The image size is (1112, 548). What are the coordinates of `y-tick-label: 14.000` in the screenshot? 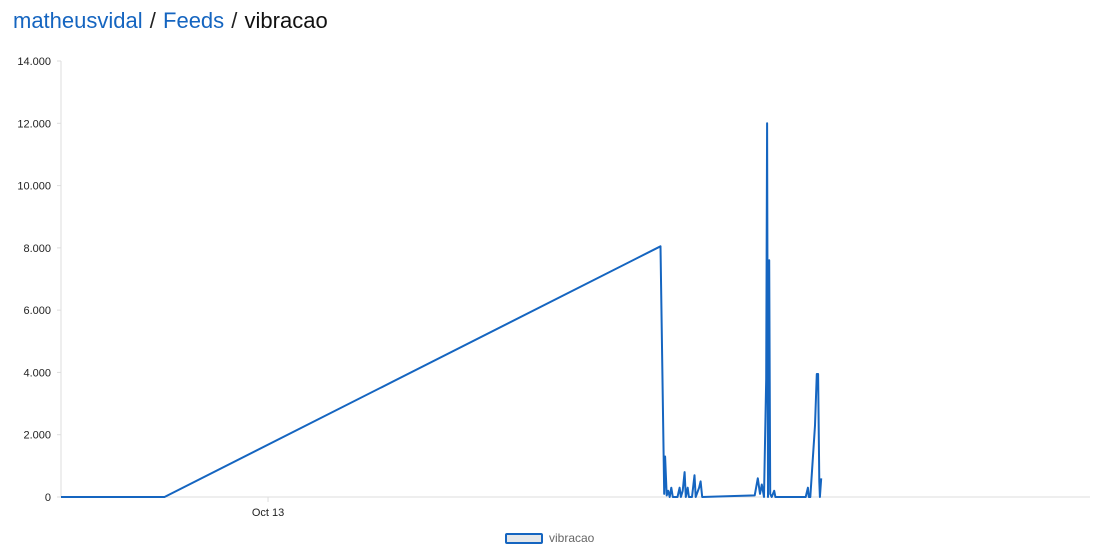 It's located at (34, 62).